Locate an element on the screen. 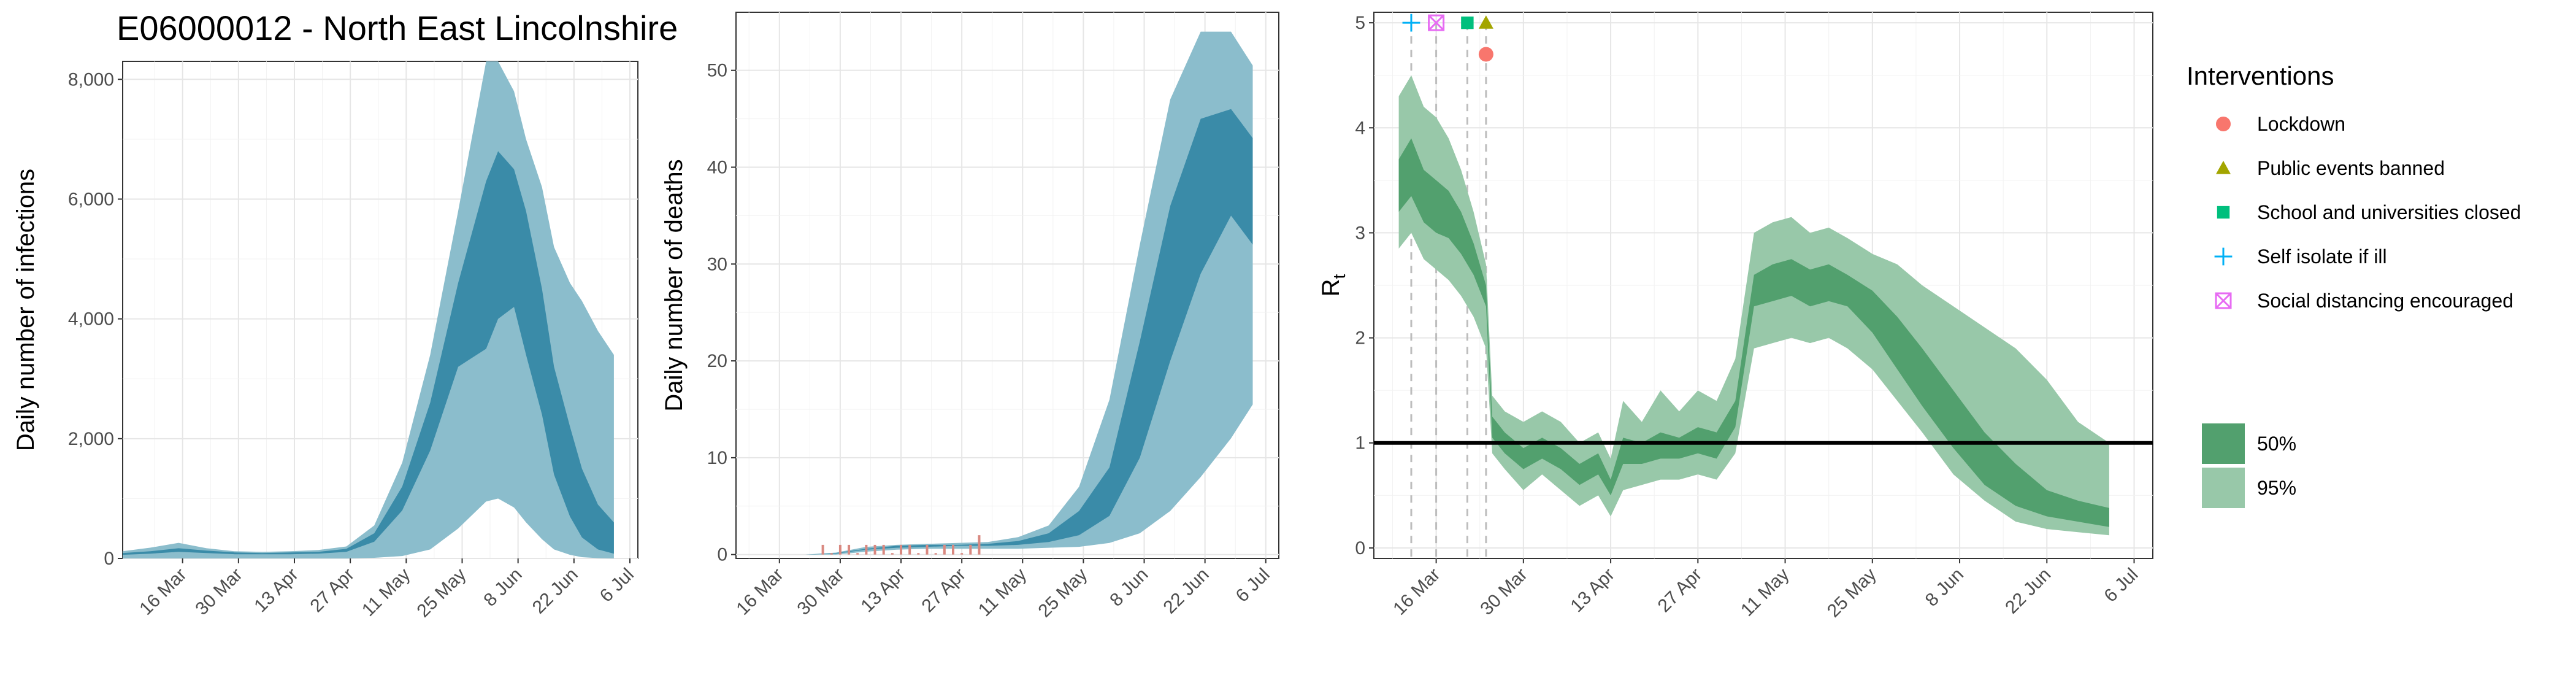 The image size is (2576, 683). y-tick-label: 20 is located at coordinates (717, 361).